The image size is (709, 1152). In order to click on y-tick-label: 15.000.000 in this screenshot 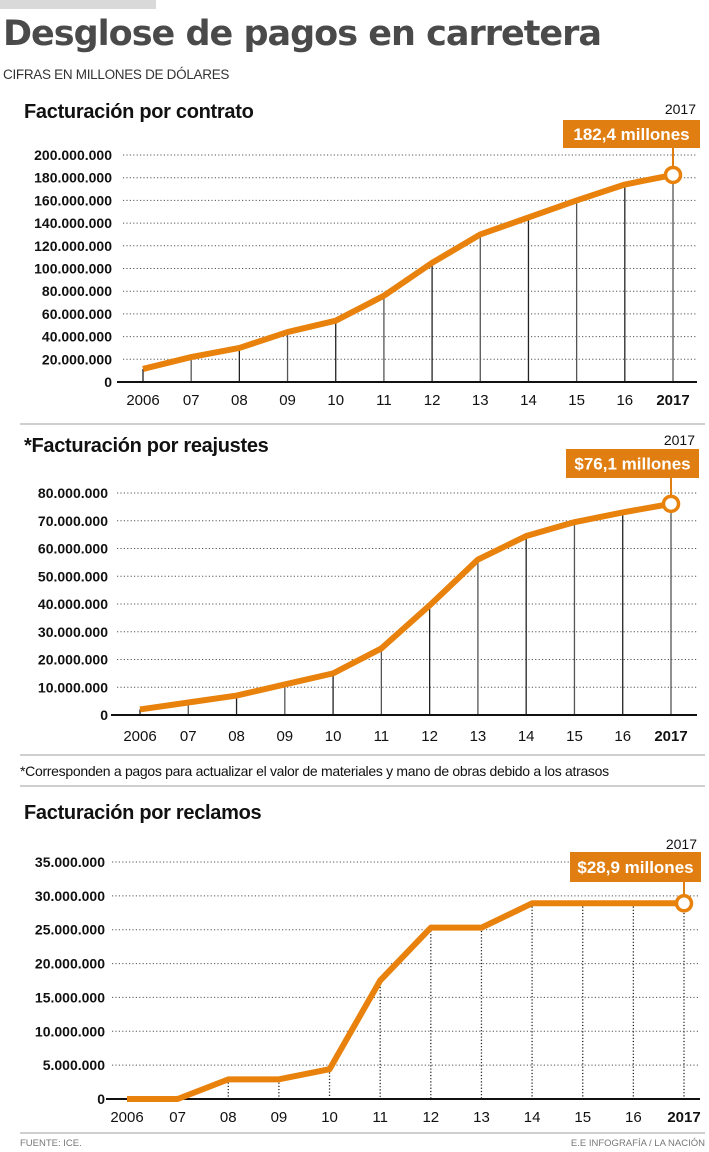, I will do `click(70, 997)`.